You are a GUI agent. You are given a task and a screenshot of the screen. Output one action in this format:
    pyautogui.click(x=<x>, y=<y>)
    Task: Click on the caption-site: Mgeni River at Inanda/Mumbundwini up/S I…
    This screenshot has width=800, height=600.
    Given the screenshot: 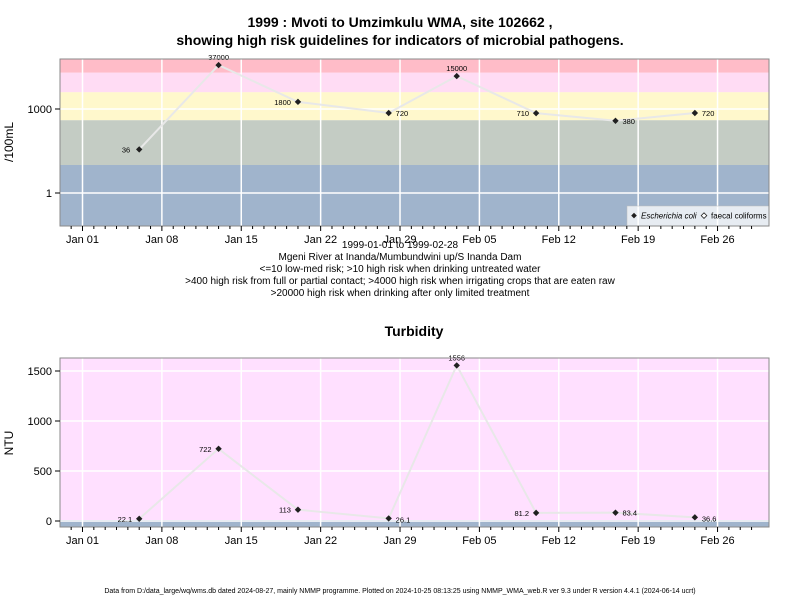 What is the action you would take?
    pyautogui.click(x=400, y=257)
    